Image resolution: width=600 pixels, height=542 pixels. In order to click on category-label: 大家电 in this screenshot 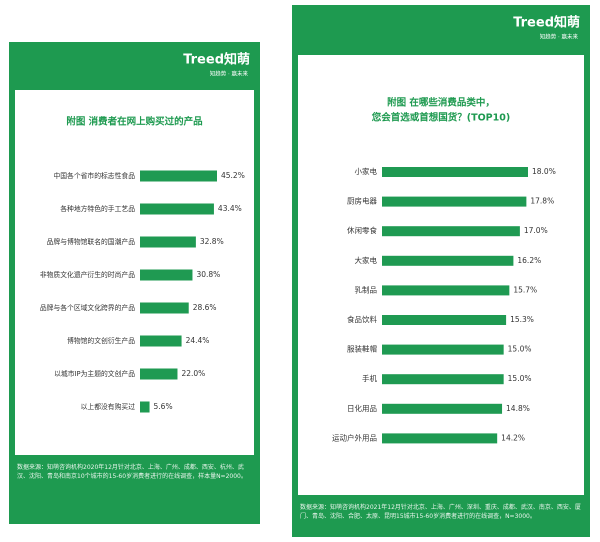, I will do `click(366, 260)`.